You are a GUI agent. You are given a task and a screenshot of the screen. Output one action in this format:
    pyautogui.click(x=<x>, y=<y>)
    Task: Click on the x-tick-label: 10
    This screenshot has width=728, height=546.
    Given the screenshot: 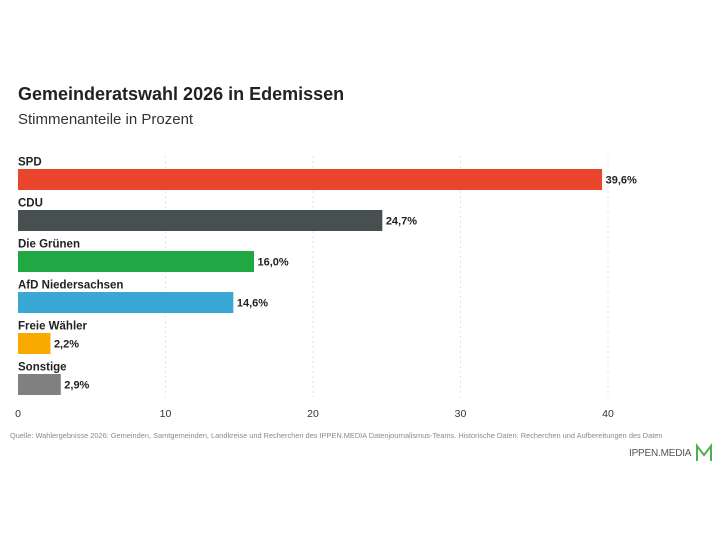 What is the action you would take?
    pyautogui.click(x=166, y=414)
    